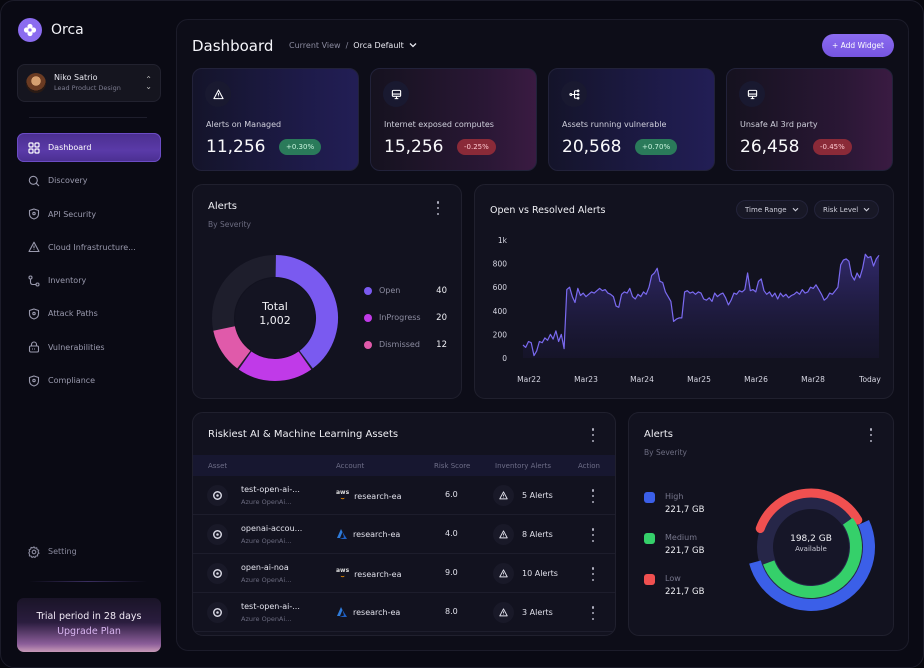 The width and height of the screenshot is (924, 668). I want to click on sidebar-item-label: Vulnerabilities, so click(76, 347).